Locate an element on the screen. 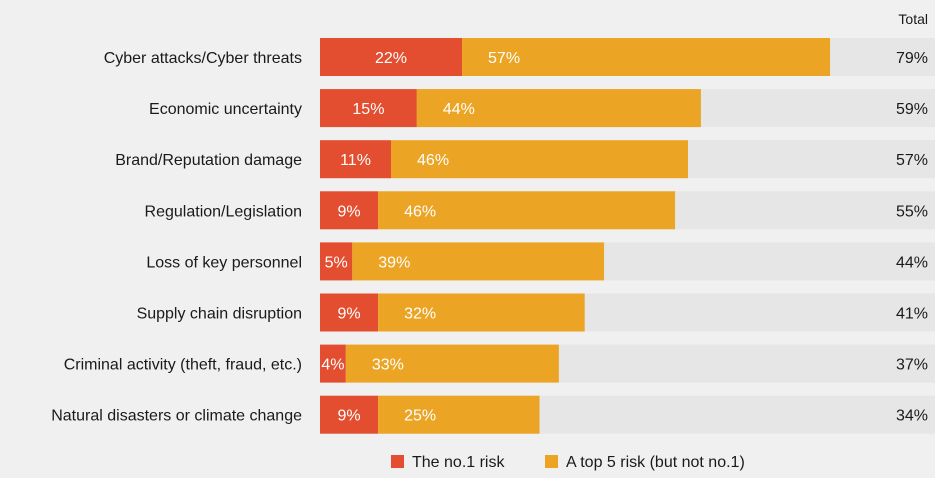 The height and width of the screenshot is (478, 935). bar-value-label: 5% is located at coordinates (336, 262).